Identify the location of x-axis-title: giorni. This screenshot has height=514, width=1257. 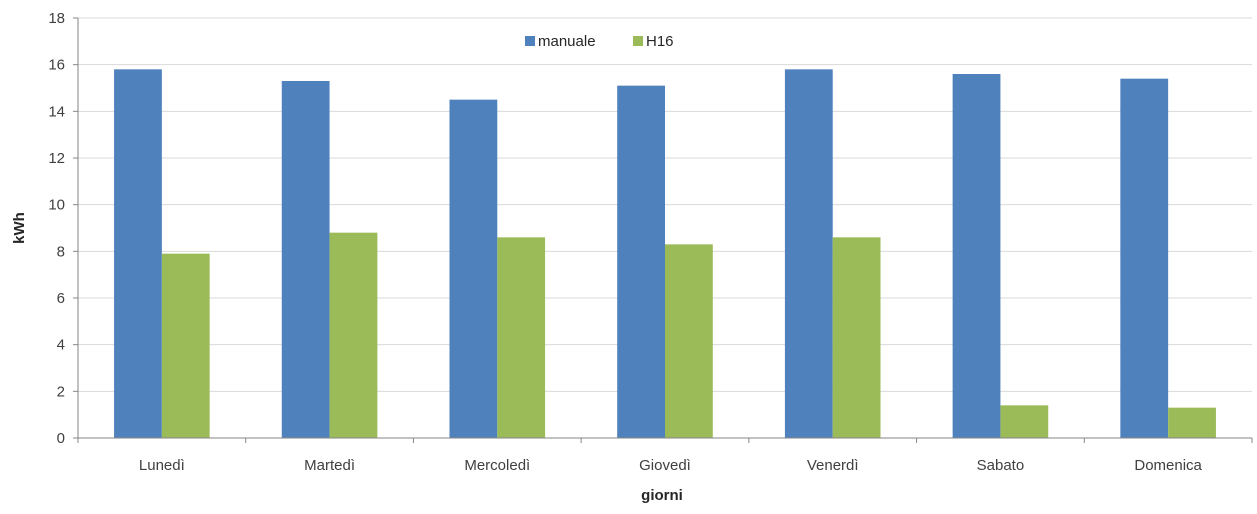
(662, 495).